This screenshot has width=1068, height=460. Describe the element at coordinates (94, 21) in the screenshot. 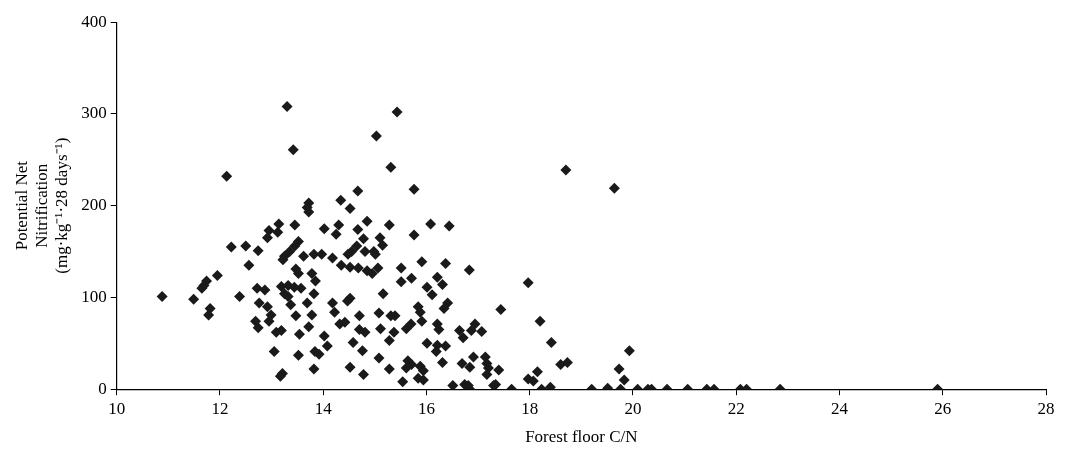

I see `y-tick-label: 400` at that location.